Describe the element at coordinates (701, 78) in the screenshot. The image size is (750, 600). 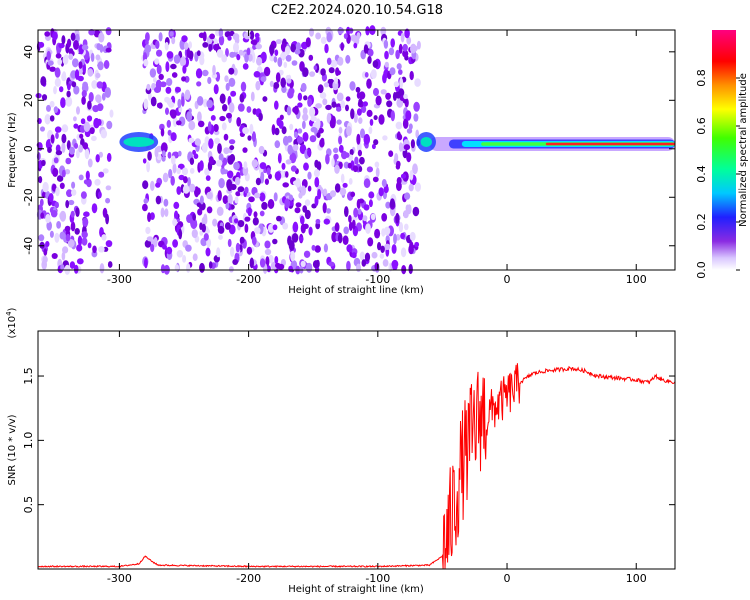
I see `colorbar-tick-label: 0.8` at that location.